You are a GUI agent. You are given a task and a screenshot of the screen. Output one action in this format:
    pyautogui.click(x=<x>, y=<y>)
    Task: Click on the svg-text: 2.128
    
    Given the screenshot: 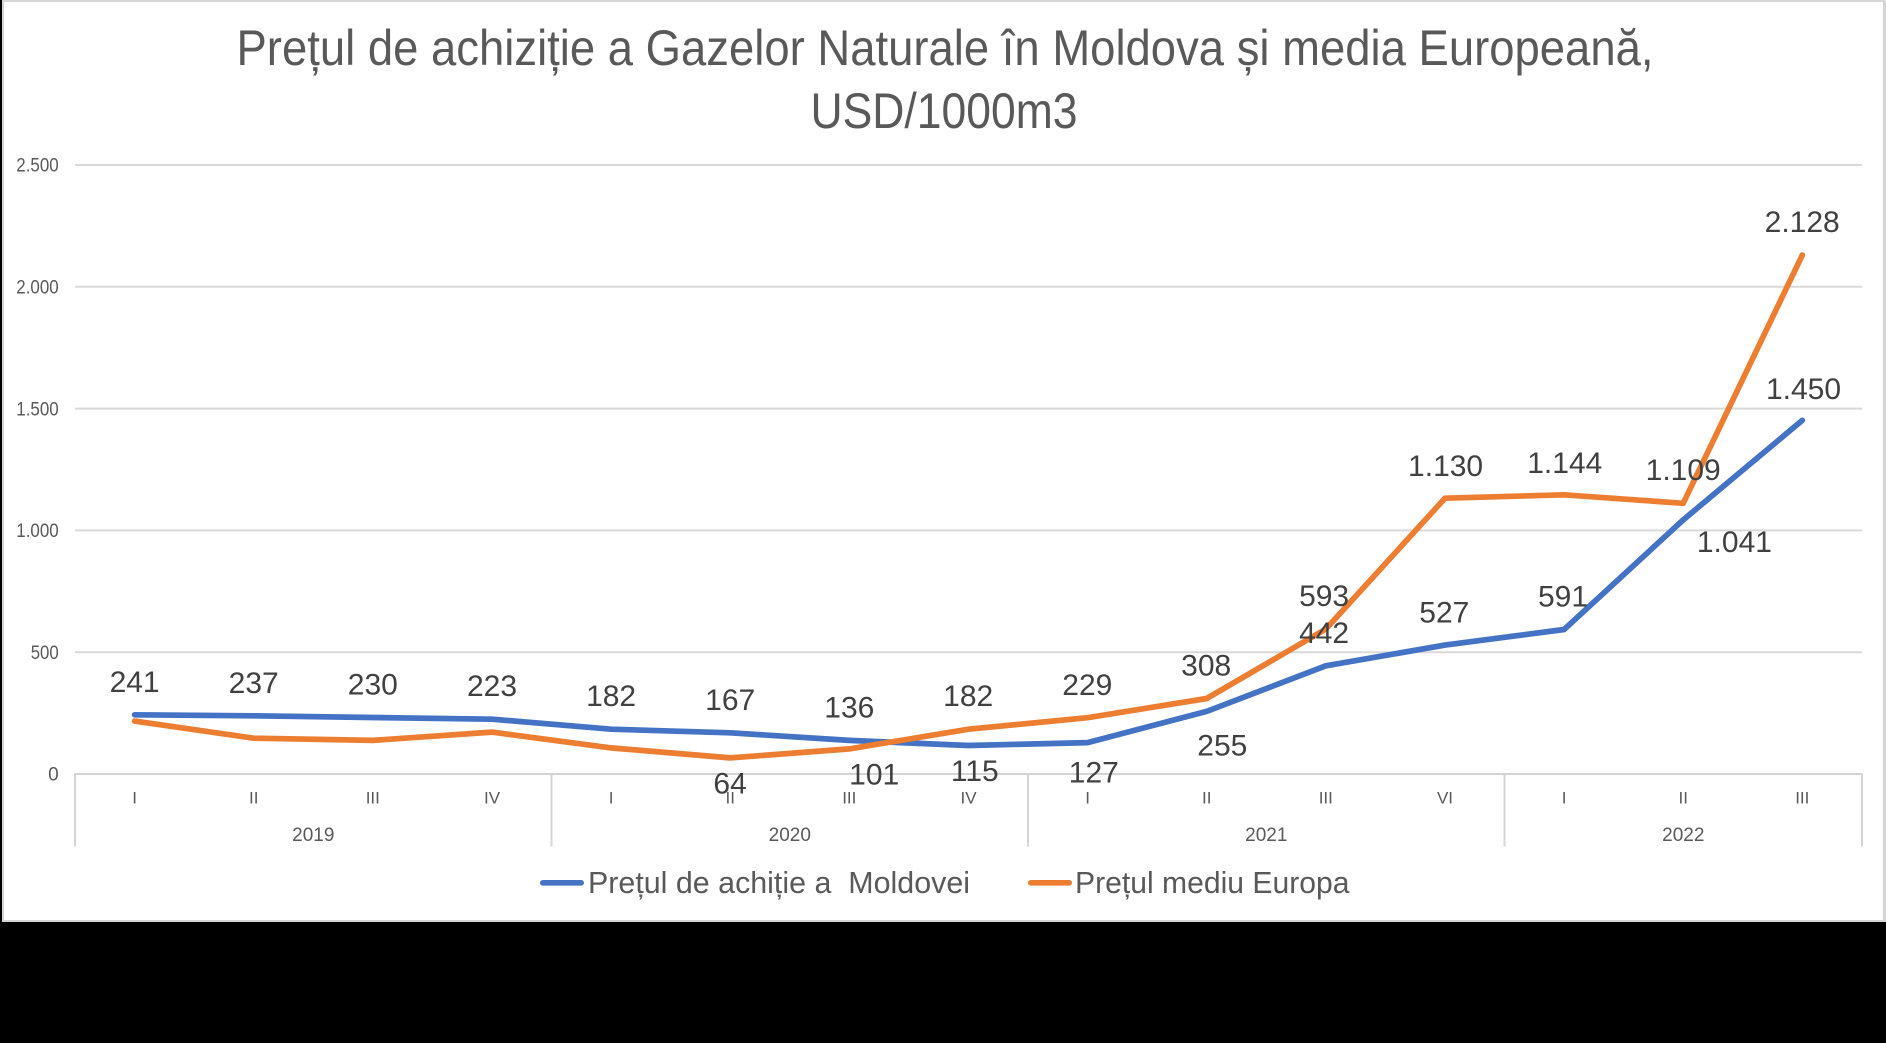 What is the action you would take?
    pyautogui.click(x=1802, y=222)
    